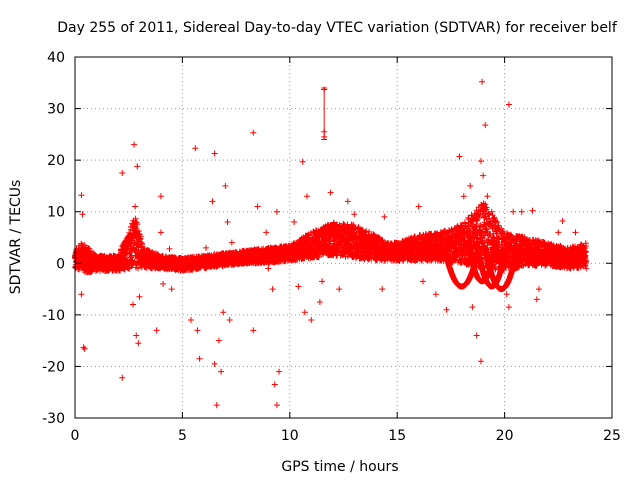  I want to click on x-tick-label: 10, so click(290, 436).